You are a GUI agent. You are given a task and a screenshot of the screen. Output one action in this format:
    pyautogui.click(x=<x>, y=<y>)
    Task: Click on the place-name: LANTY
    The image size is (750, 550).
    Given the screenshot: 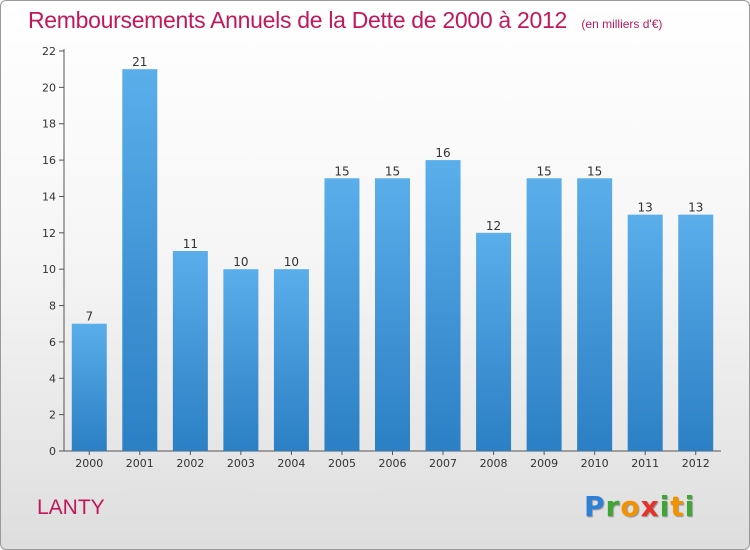 What is the action you would take?
    pyautogui.click(x=71, y=507)
    